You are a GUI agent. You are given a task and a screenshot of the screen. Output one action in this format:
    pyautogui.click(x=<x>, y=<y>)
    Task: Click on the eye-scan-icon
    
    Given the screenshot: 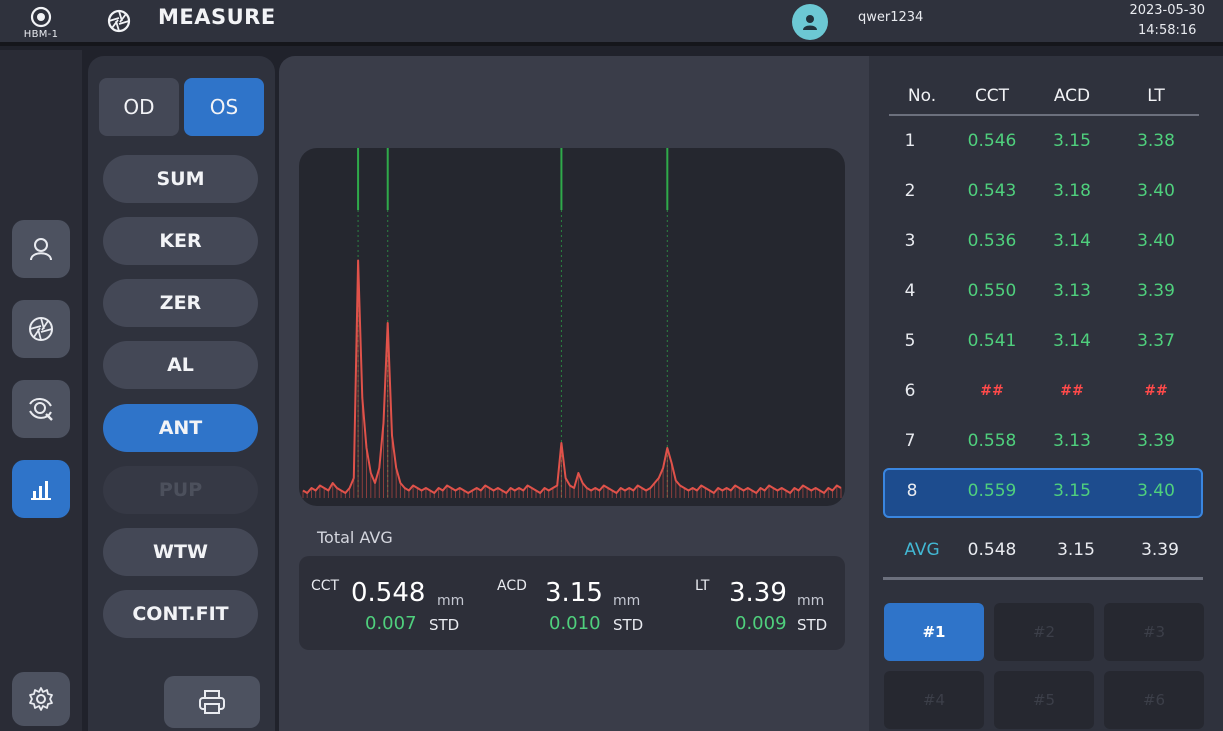 What is the action you would take?
    pyautogui.click(x=41, y=409)
    